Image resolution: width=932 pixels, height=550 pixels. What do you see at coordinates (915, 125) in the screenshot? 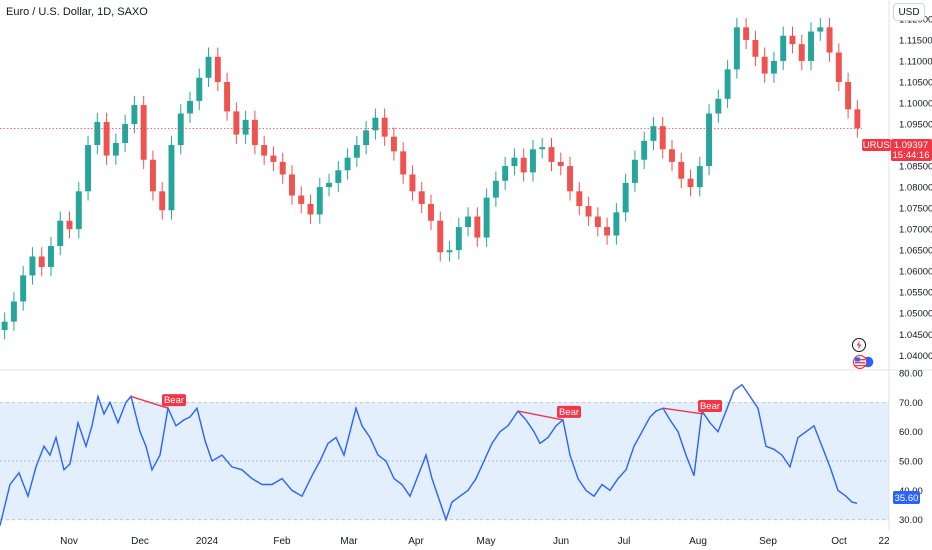
I see `price-tick: 1.09500` at bounding box center [915, 125].